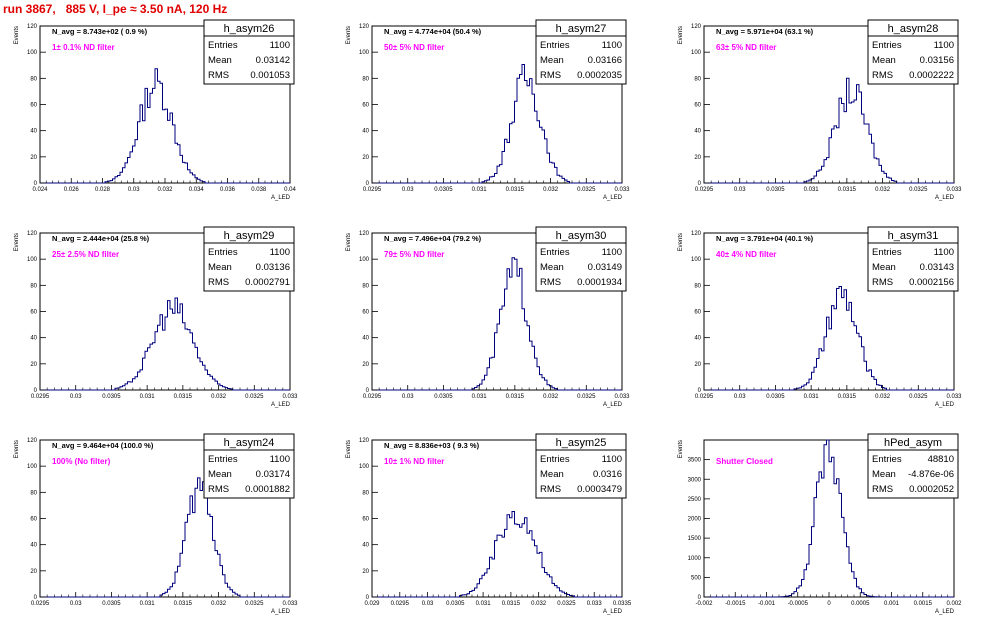 The height and width of the screenshot is (639, 996). What do you see at coordinates (581, 29) in the screenshot?
I see `histogram-name: h_asym27` at bounding box center [581, 29].